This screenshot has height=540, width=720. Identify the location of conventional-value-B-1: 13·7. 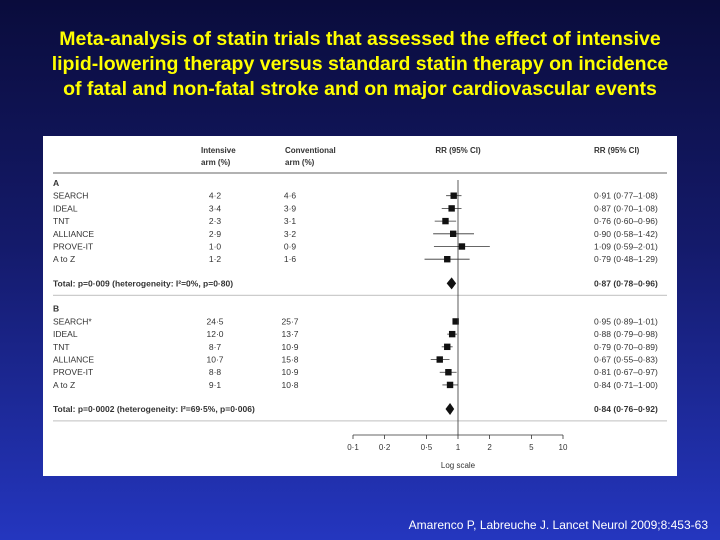
(289, 334).